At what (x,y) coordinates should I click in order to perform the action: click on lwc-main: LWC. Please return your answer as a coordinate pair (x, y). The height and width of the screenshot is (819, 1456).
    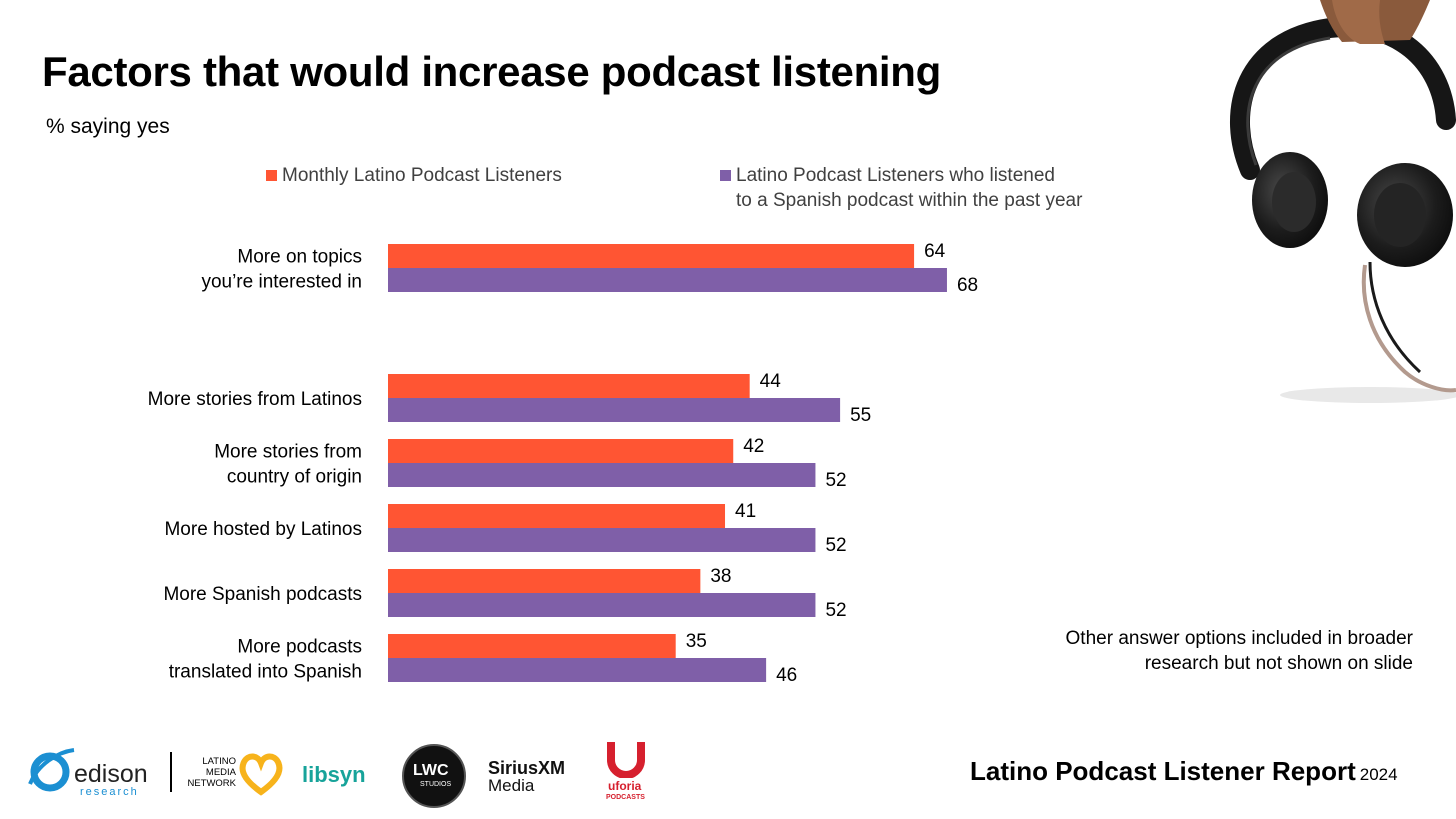
    Looking at the image, I should click on (431, 770).